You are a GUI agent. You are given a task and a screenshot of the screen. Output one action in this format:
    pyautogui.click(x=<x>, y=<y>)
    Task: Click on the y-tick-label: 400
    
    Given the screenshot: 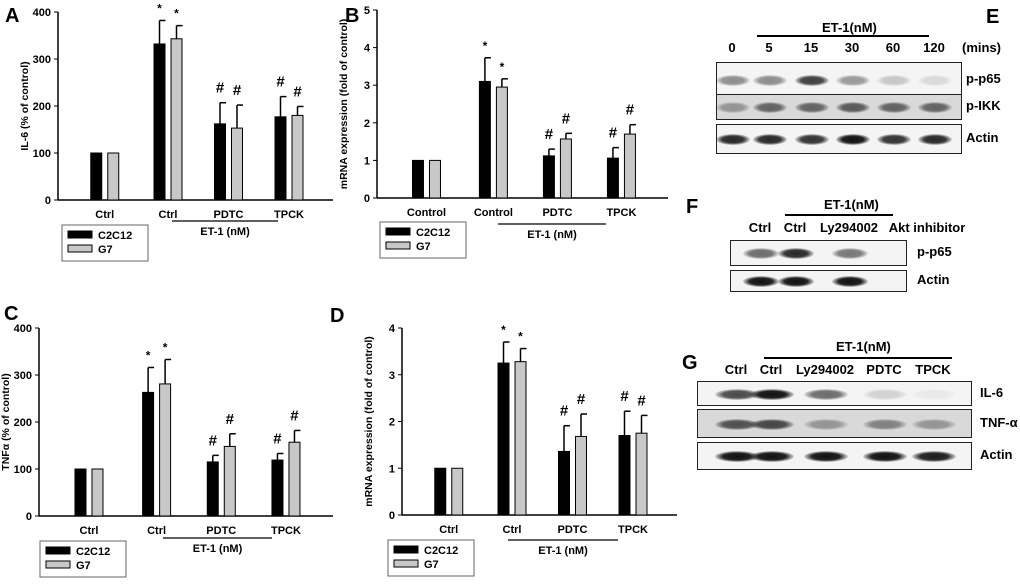 What is the action you would take?
    pyautogui.click(x=42, y=13)
    